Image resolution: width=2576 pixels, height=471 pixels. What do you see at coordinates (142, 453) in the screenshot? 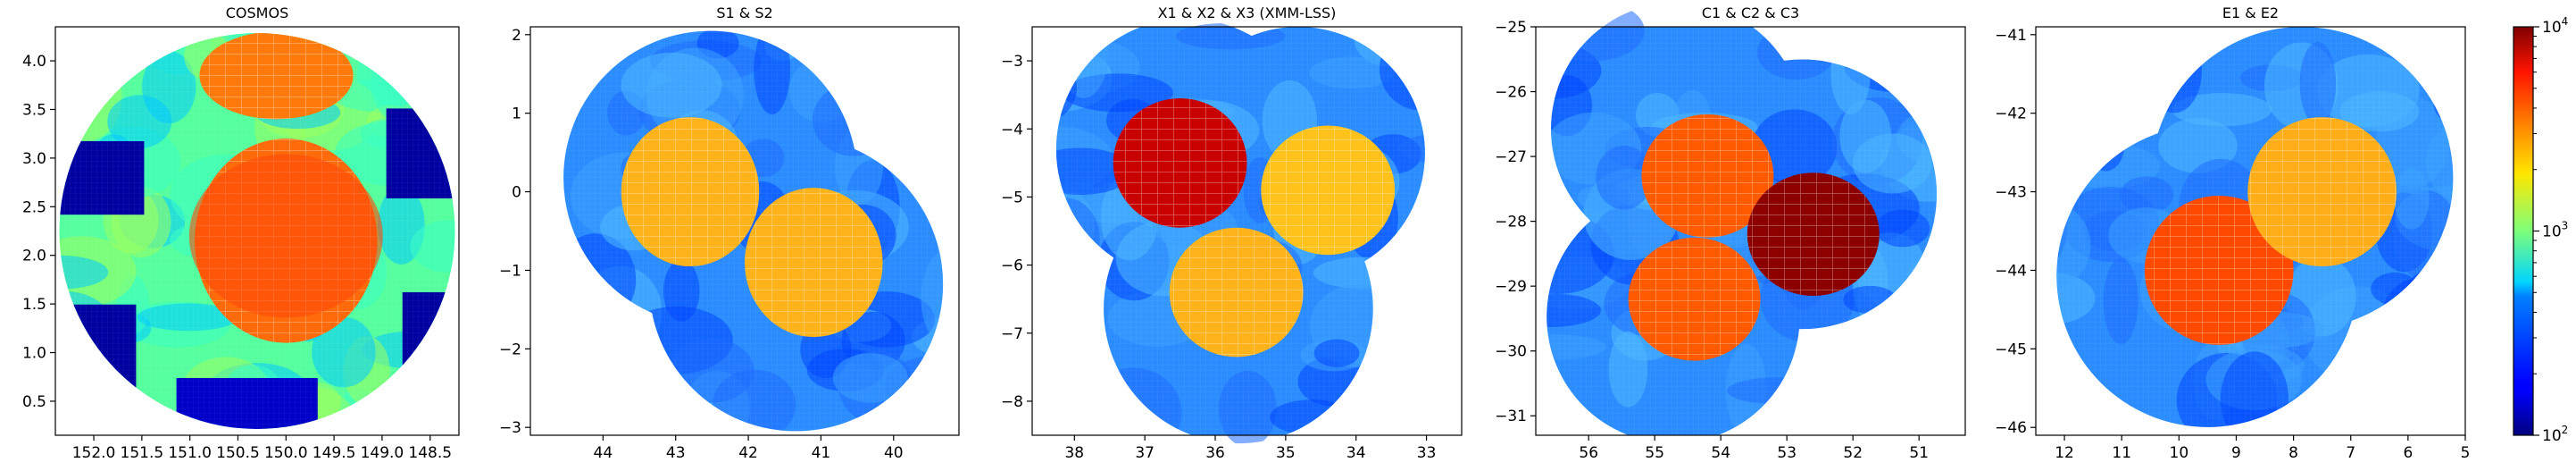
I see `x-tick-label: 151.5` at bounding box center [142, 453].